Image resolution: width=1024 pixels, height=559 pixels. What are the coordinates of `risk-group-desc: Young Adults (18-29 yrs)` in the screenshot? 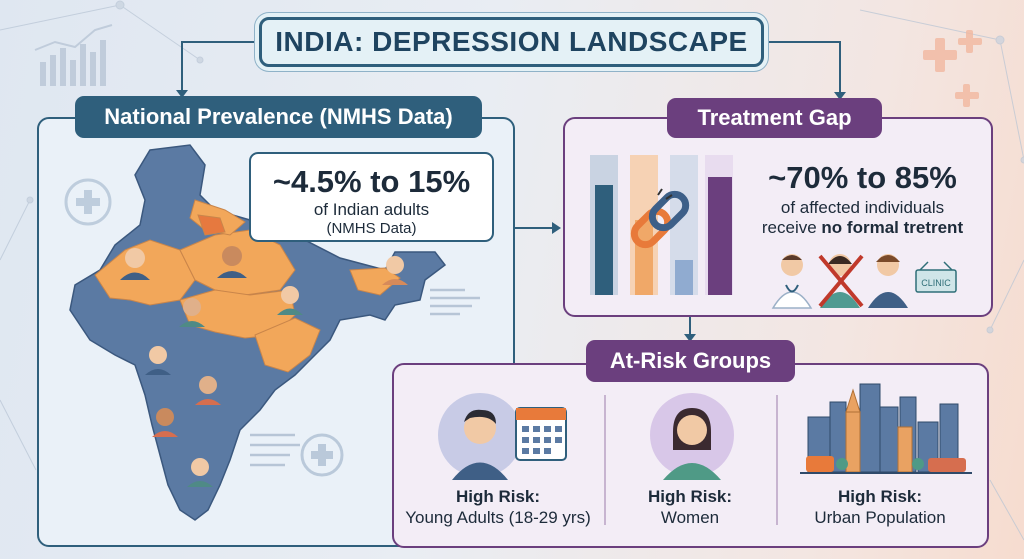 It's located at (498, 517).